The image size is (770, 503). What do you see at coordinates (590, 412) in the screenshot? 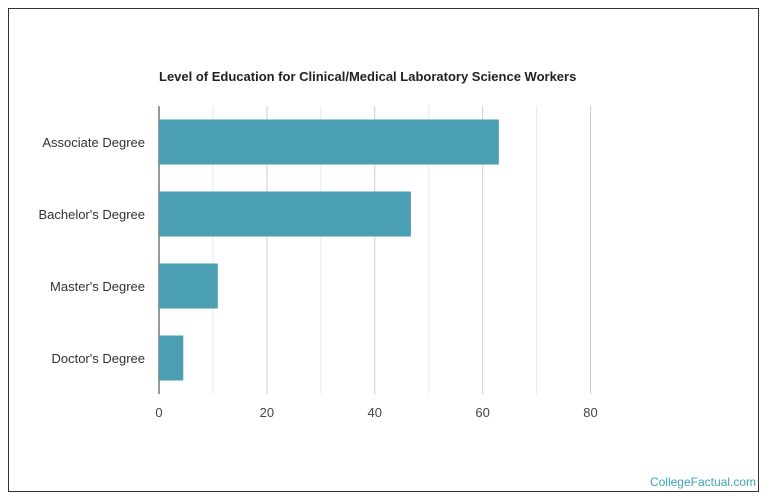
I see `x-tick-label: 80` at bounding box center [590, 412].